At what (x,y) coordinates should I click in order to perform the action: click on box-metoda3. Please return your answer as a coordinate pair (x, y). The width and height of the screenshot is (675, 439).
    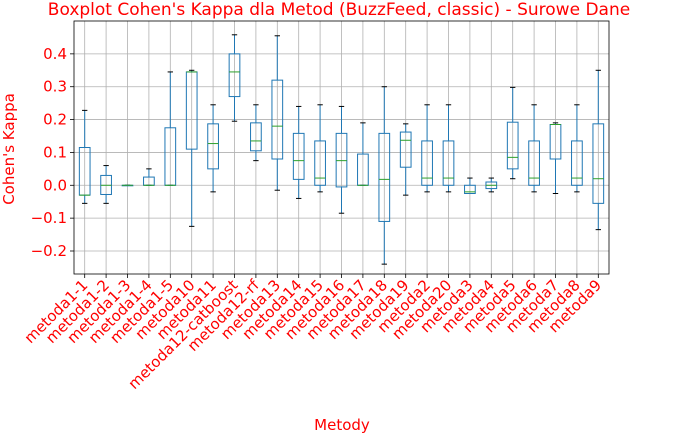
    Looking at the image, I should click on (470, 186).